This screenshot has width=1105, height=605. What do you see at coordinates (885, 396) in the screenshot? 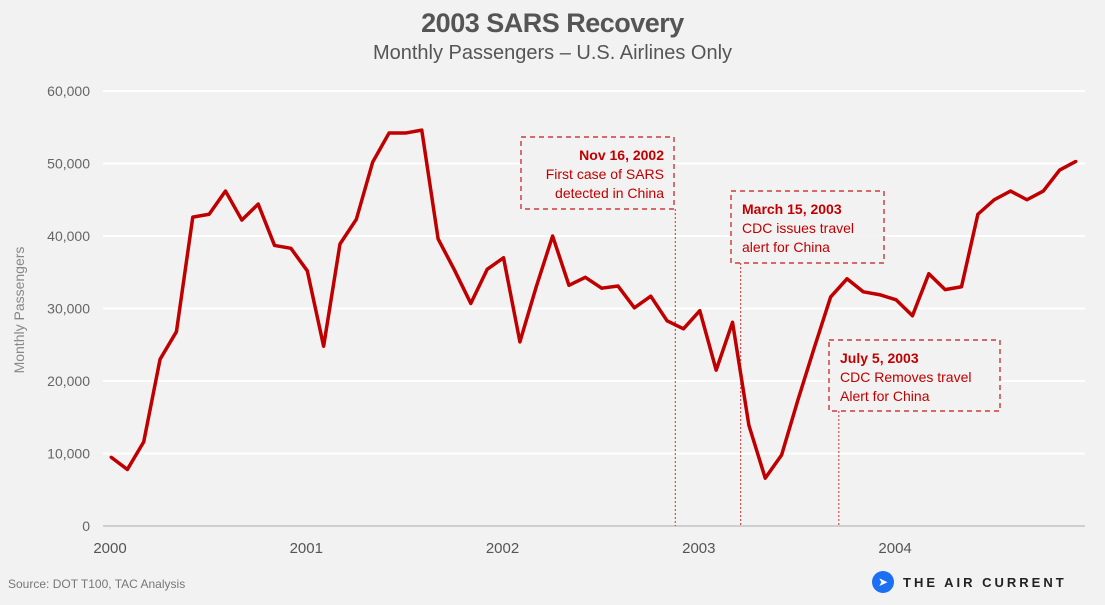
I see `annotation-text: Alert for China` at bounding box center [885, 396].